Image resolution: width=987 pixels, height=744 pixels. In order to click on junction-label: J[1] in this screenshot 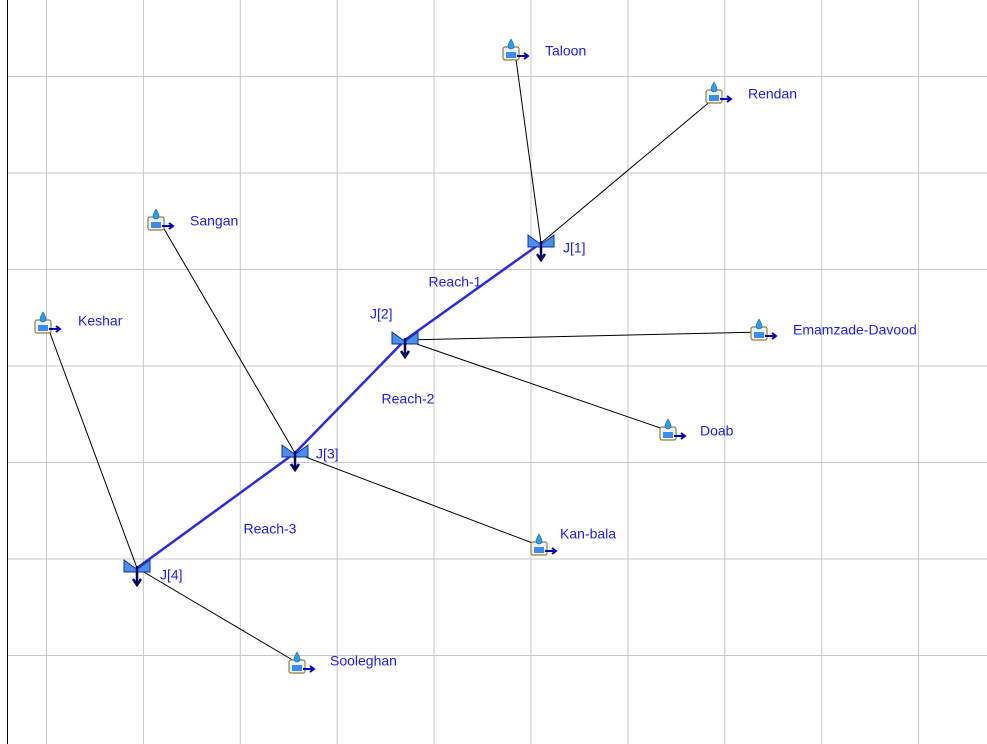, I will do `click(574, 248)`.